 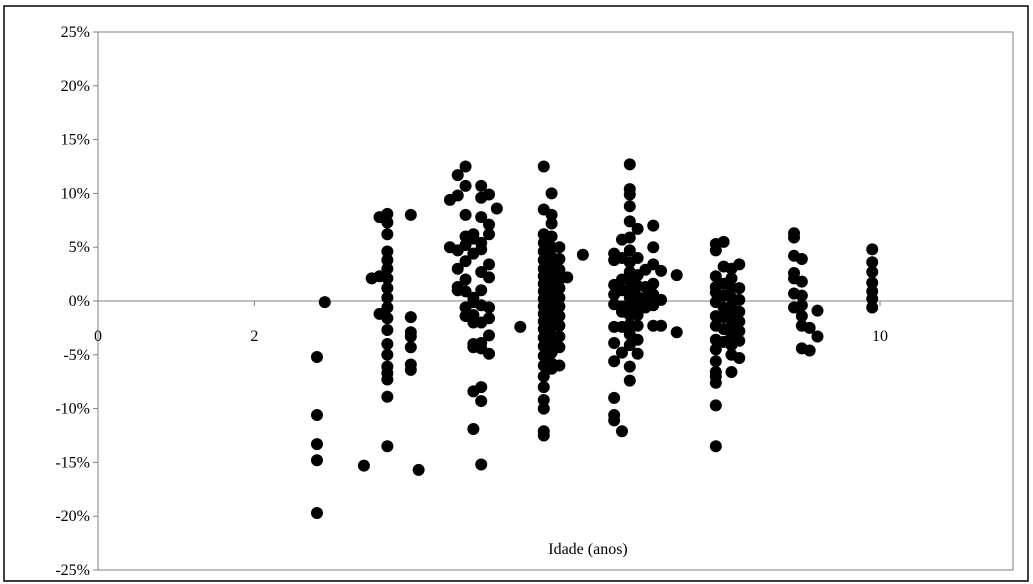 I want to click on x-axis-ticks: 0 2 10, so click(x=491, y=323).